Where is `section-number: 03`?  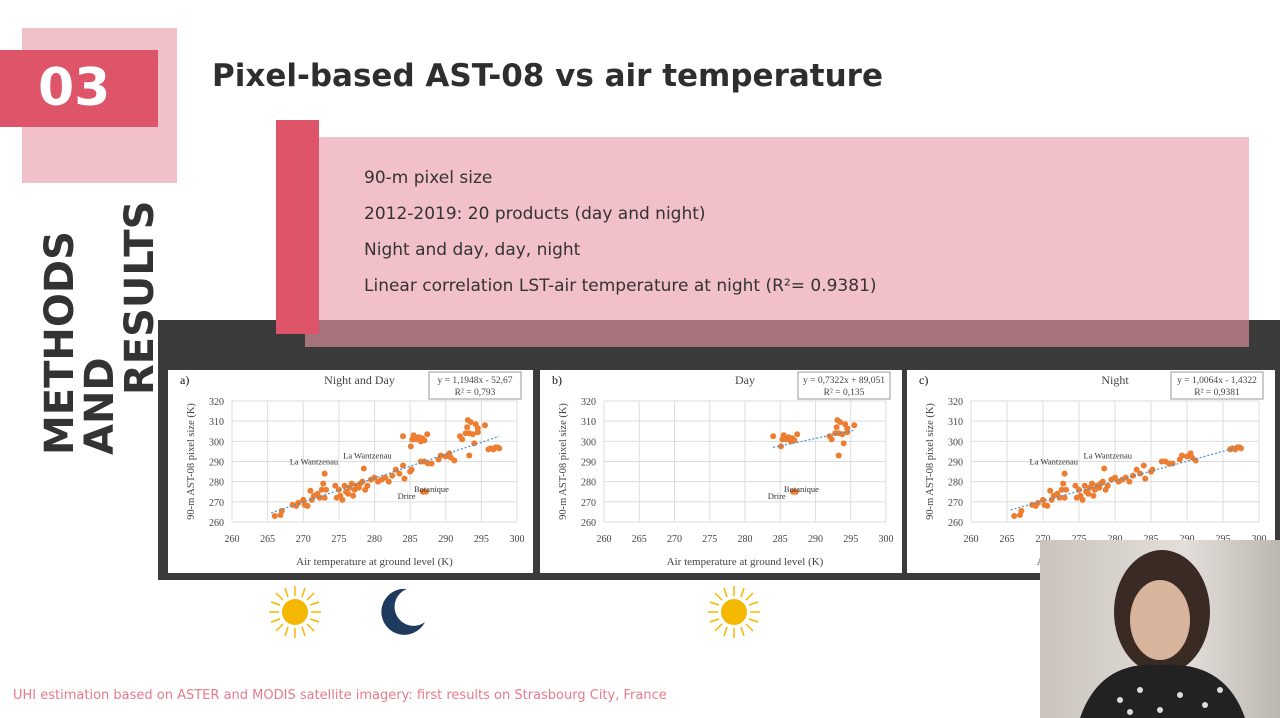
section-number: 03 is located at coordinates (79, 88).